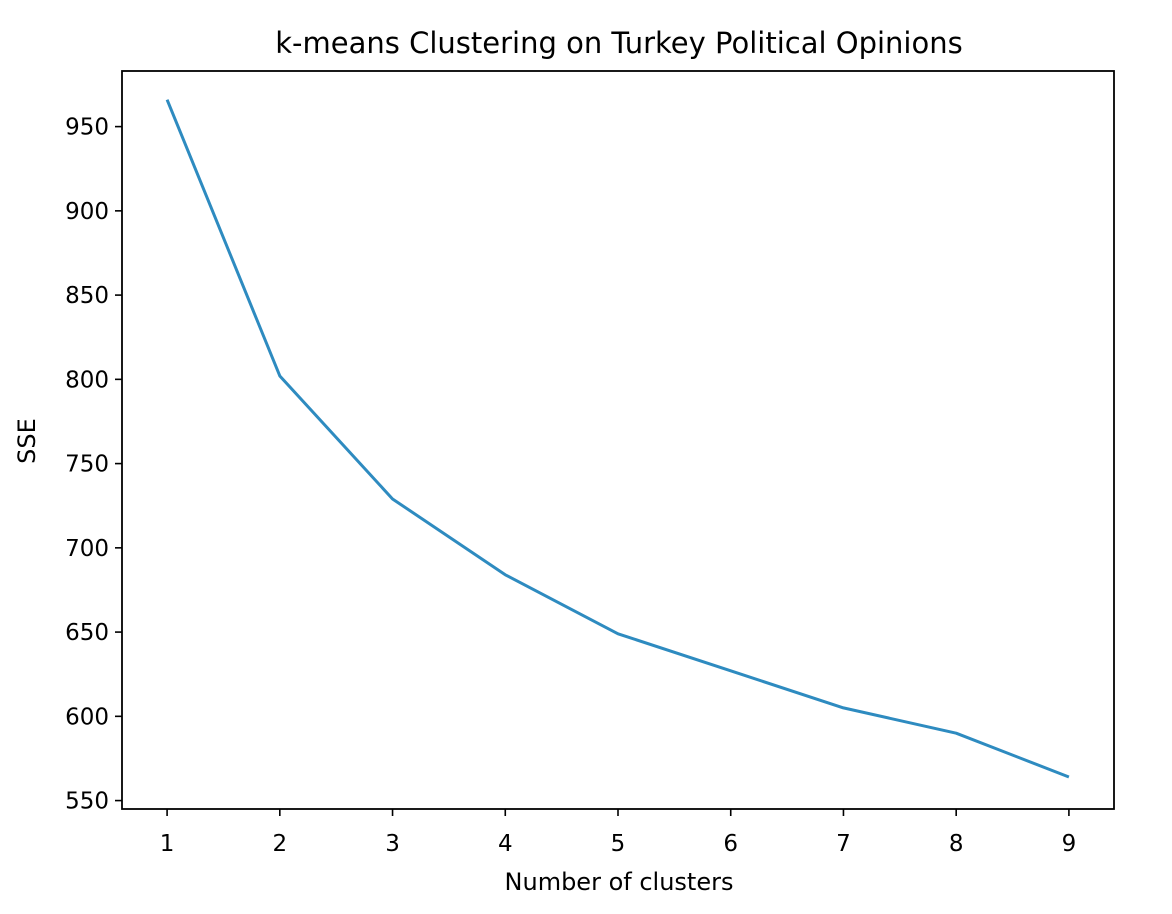 The width and height of the screenshot is (1172, 914). I want to click on x-tick-label: 1, so click(167, 844).